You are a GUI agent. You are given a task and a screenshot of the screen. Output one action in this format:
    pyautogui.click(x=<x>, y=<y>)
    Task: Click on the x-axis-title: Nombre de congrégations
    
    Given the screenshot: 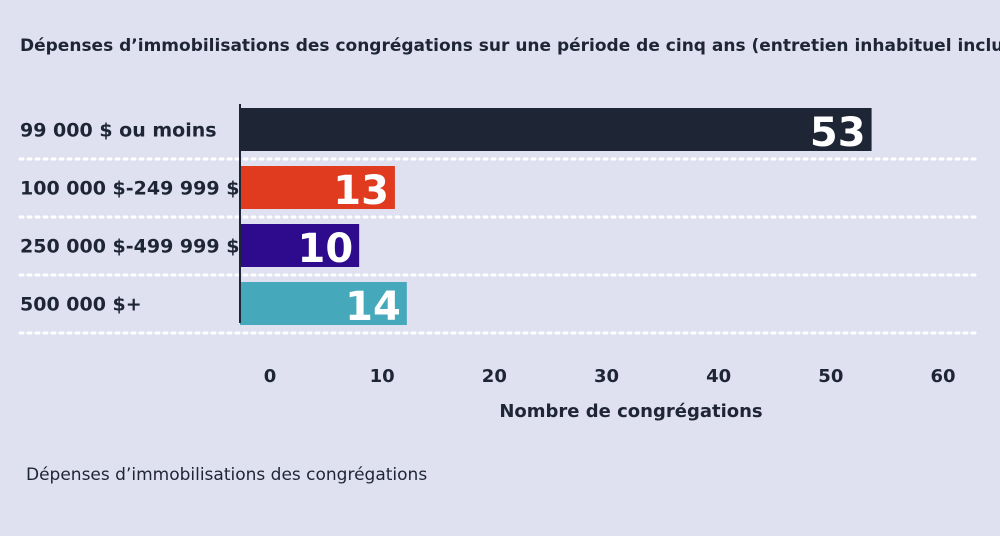 What is the action you would take?
    pyautogui.click(x=630, y=411)
    